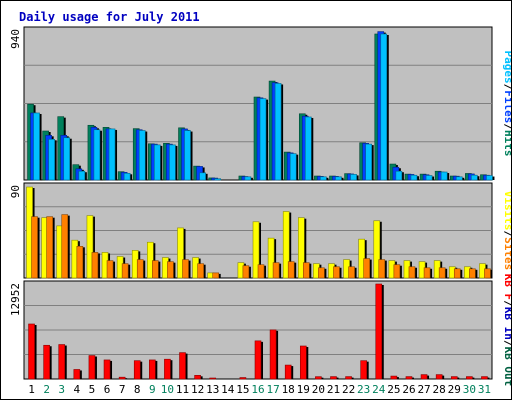 This screenshot has width=512, height=400. What do you see at coordinates (182, 389) in the screenshot?
I see `x-tick-label-day-11: 11` at bounding box center [182, 389].